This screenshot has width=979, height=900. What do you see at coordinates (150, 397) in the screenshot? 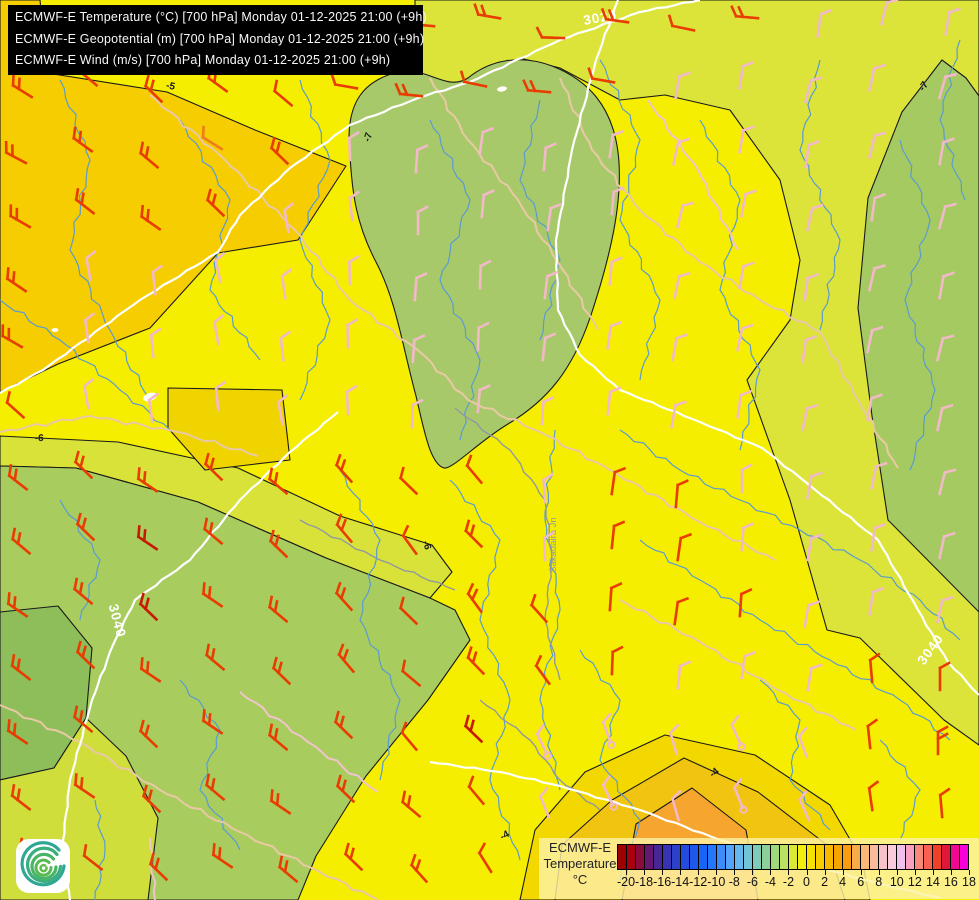
I see `lake` at bounding box center [150, 397].